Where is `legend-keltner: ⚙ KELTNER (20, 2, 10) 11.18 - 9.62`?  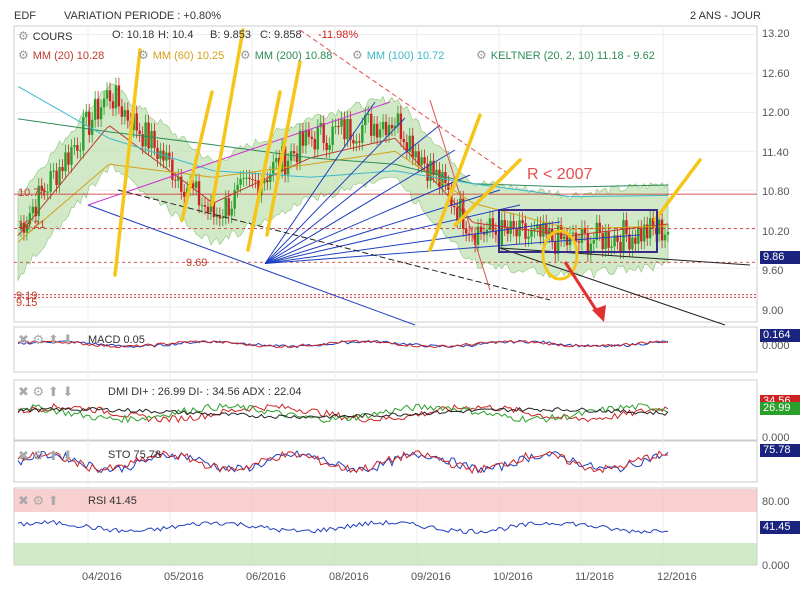
legend-keltner: ⚙ KELTNER (20, 2, 10) 11.18 - 9.62 is located at coordinates (565, 55).